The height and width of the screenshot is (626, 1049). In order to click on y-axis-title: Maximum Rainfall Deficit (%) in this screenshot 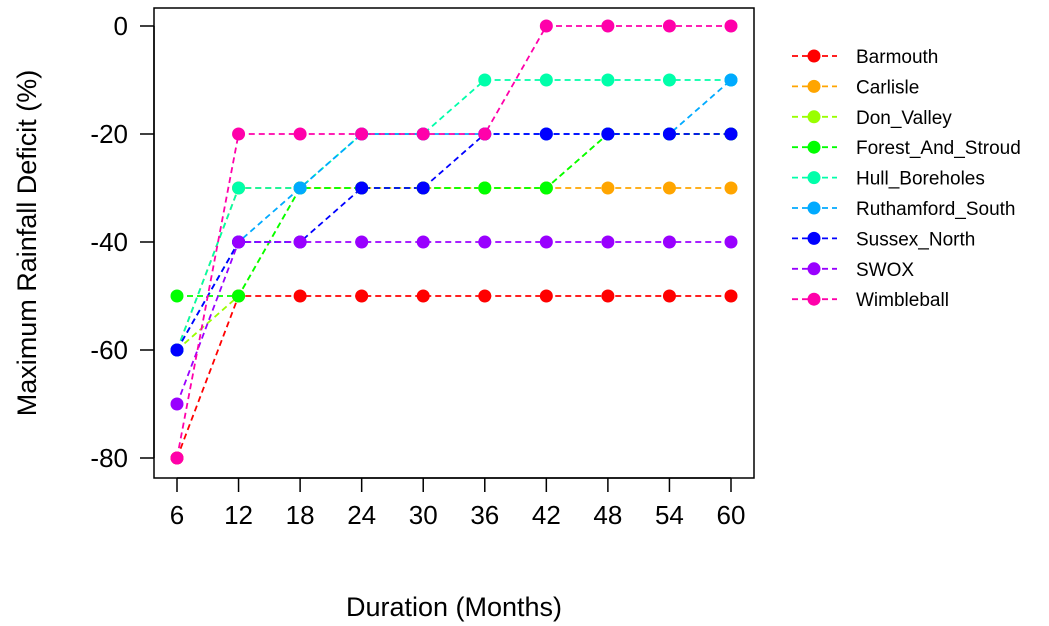, I will do `click(27, 243)`.